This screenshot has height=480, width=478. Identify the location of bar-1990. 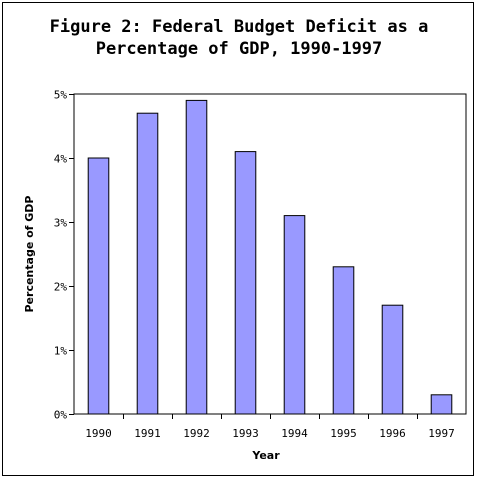
(98, 286).